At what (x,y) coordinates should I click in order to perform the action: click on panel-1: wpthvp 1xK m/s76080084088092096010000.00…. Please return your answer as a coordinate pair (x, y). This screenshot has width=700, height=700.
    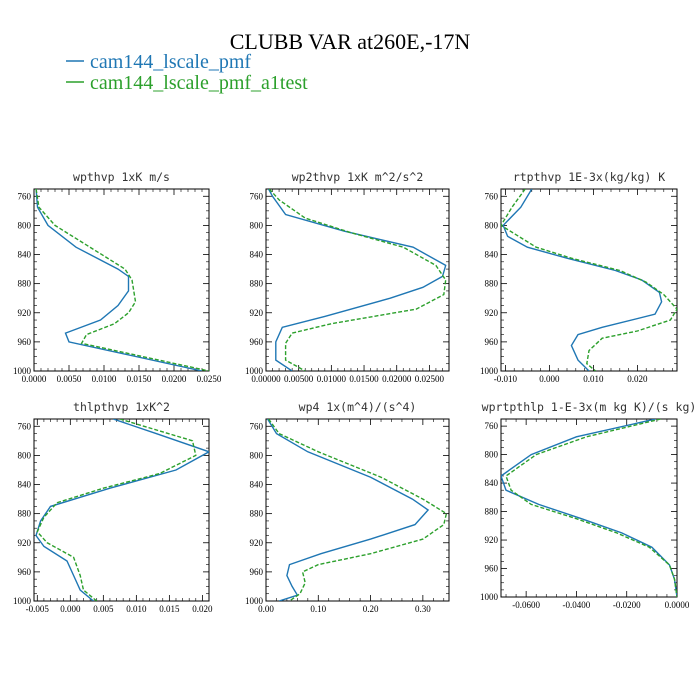
    Looking at the image, I should click on (117, 277).